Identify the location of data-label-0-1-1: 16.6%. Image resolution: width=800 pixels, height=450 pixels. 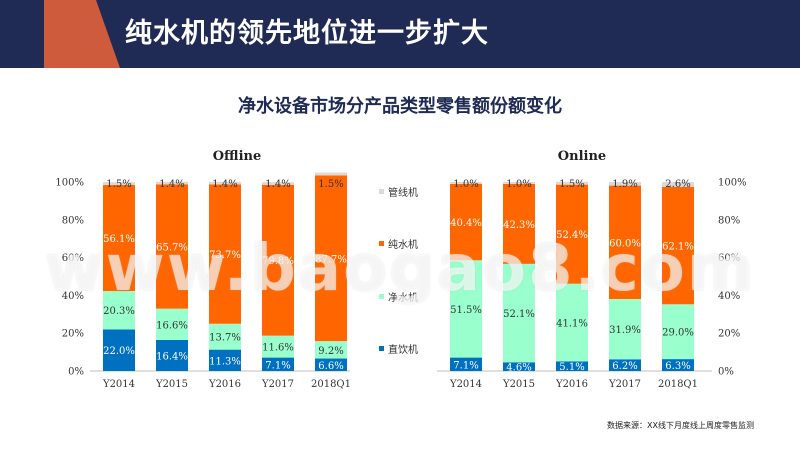
(172, 325).